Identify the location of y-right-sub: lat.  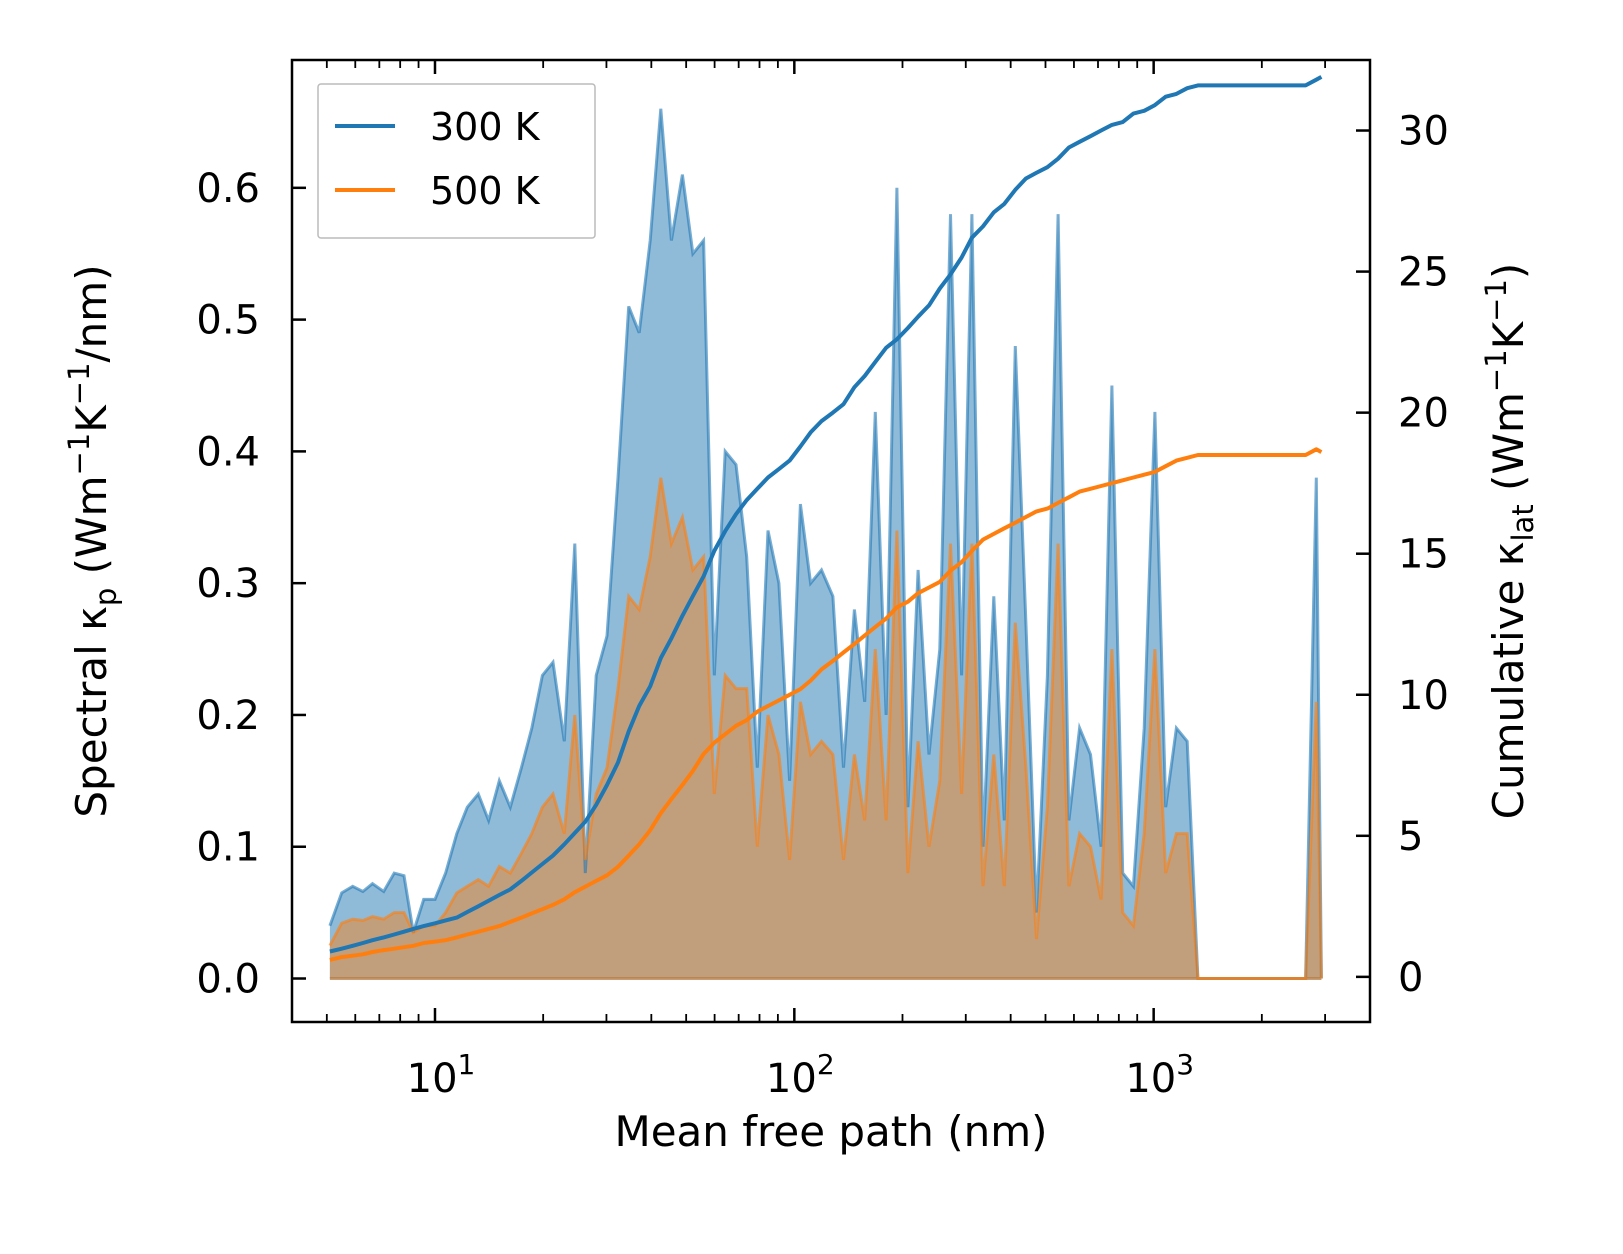
(1523, 522).